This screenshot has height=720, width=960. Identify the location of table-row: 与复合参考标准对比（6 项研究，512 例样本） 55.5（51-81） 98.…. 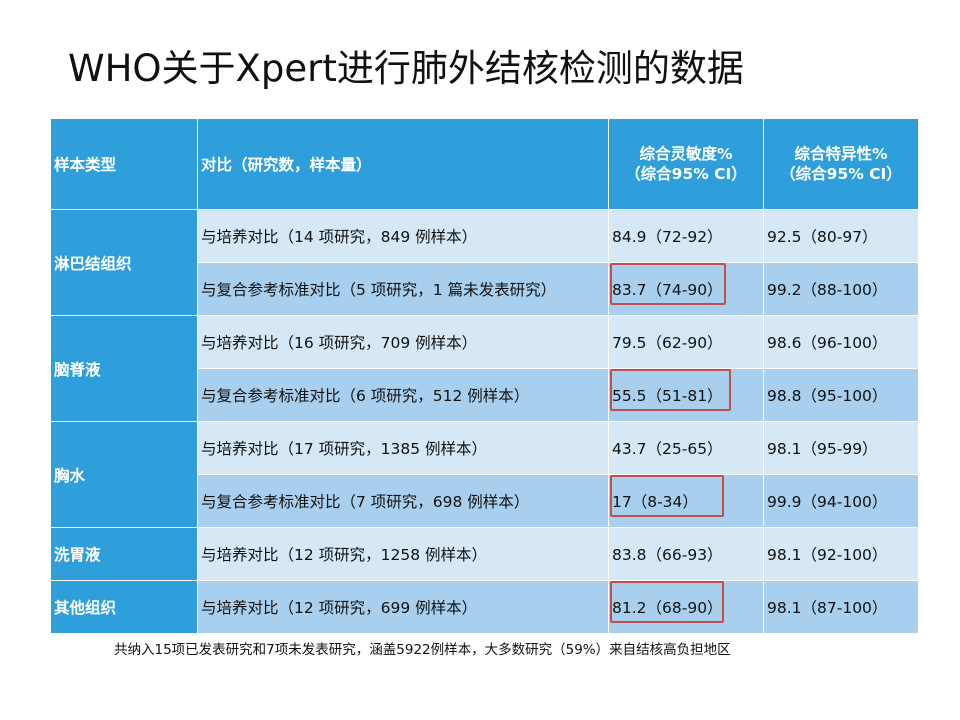
(485, 395).